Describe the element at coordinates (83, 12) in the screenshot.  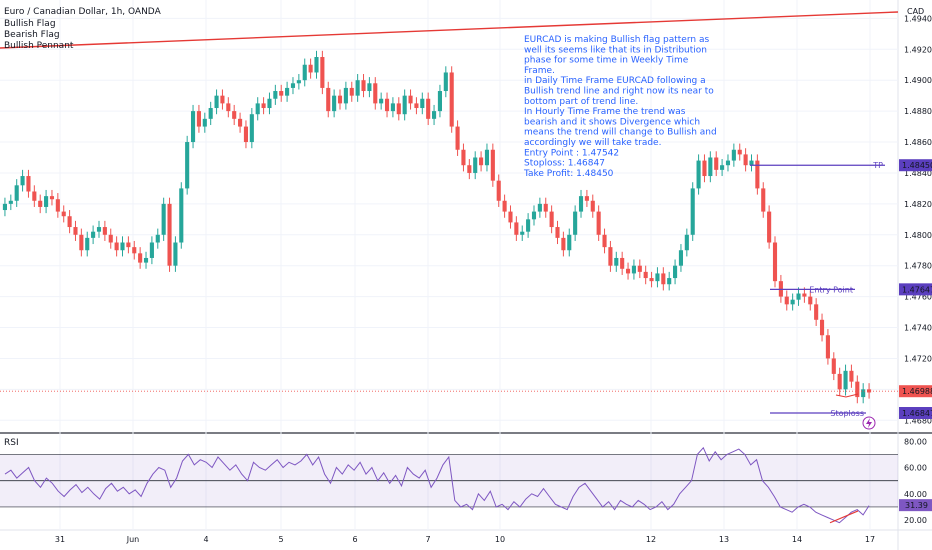
I see `chart-title: Euro / Canadian Dollar, 1h, OANDA` at that location.